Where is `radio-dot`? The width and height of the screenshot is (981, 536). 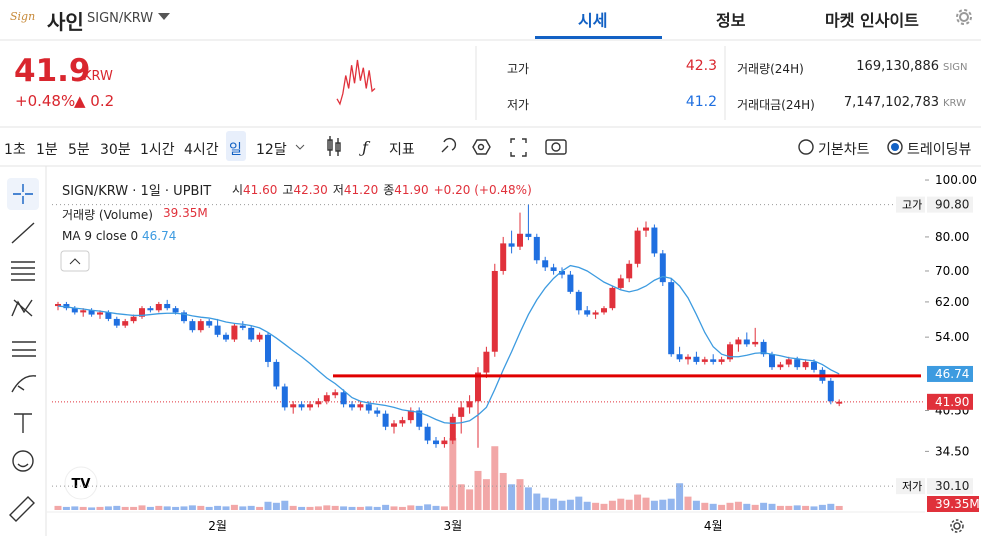
radio-dot is located at coordinates (895, 147).